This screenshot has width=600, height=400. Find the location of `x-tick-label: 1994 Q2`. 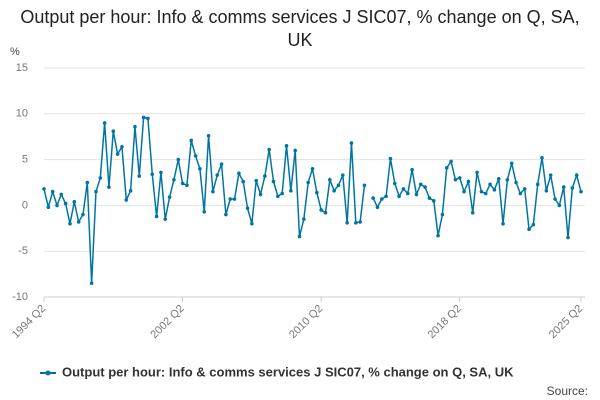

x-tick-label: 1994 Q2 is located at coordinates (29, 322).